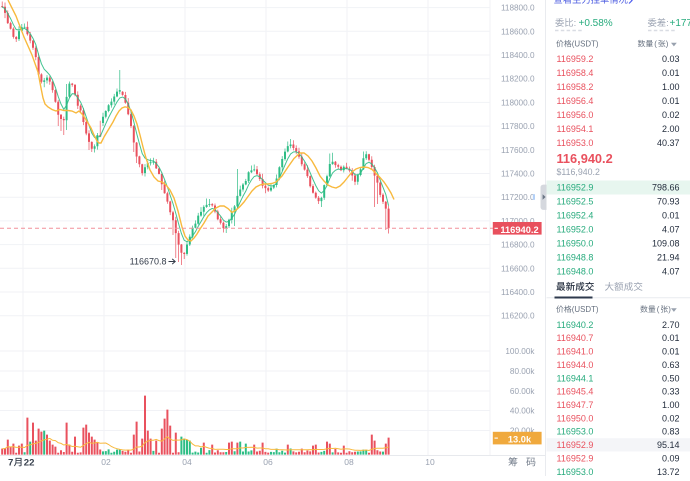 Image resolution: width=690 pixels, height=481 pixels. I want to click on svg-text: 80.00k, so click(522, 371).